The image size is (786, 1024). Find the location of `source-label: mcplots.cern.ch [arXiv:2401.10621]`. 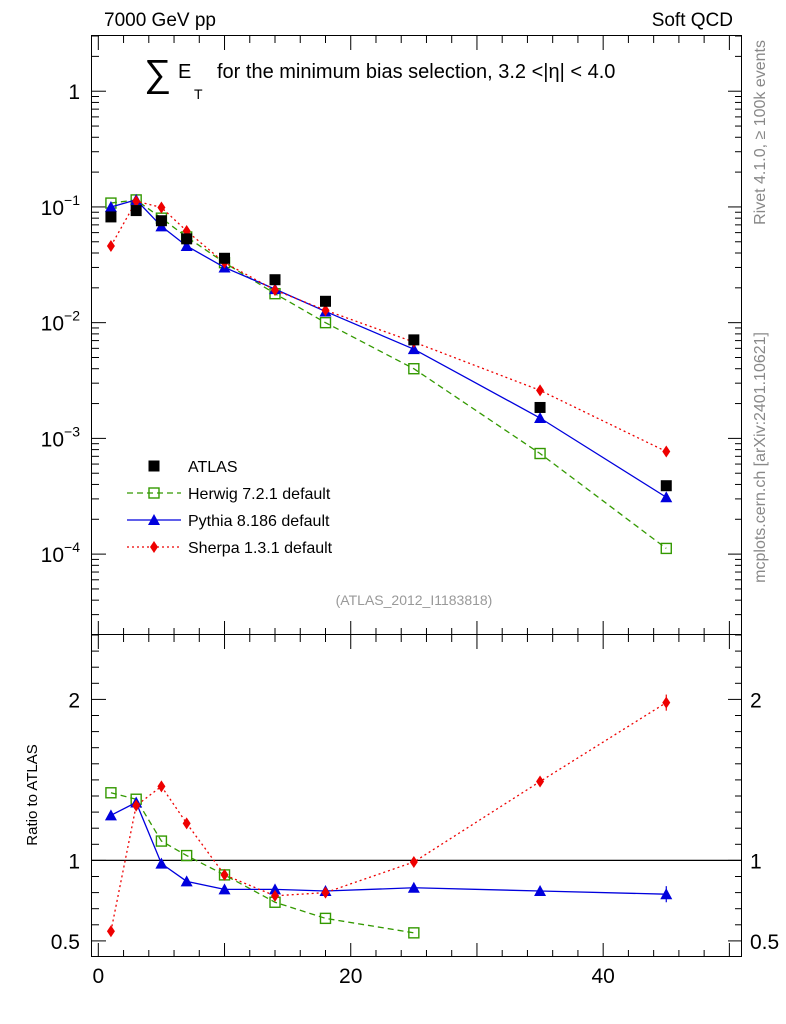

source-label: mcplots.cern.ch [arXiv:2401.10621] is located at coordinates (760, 457).